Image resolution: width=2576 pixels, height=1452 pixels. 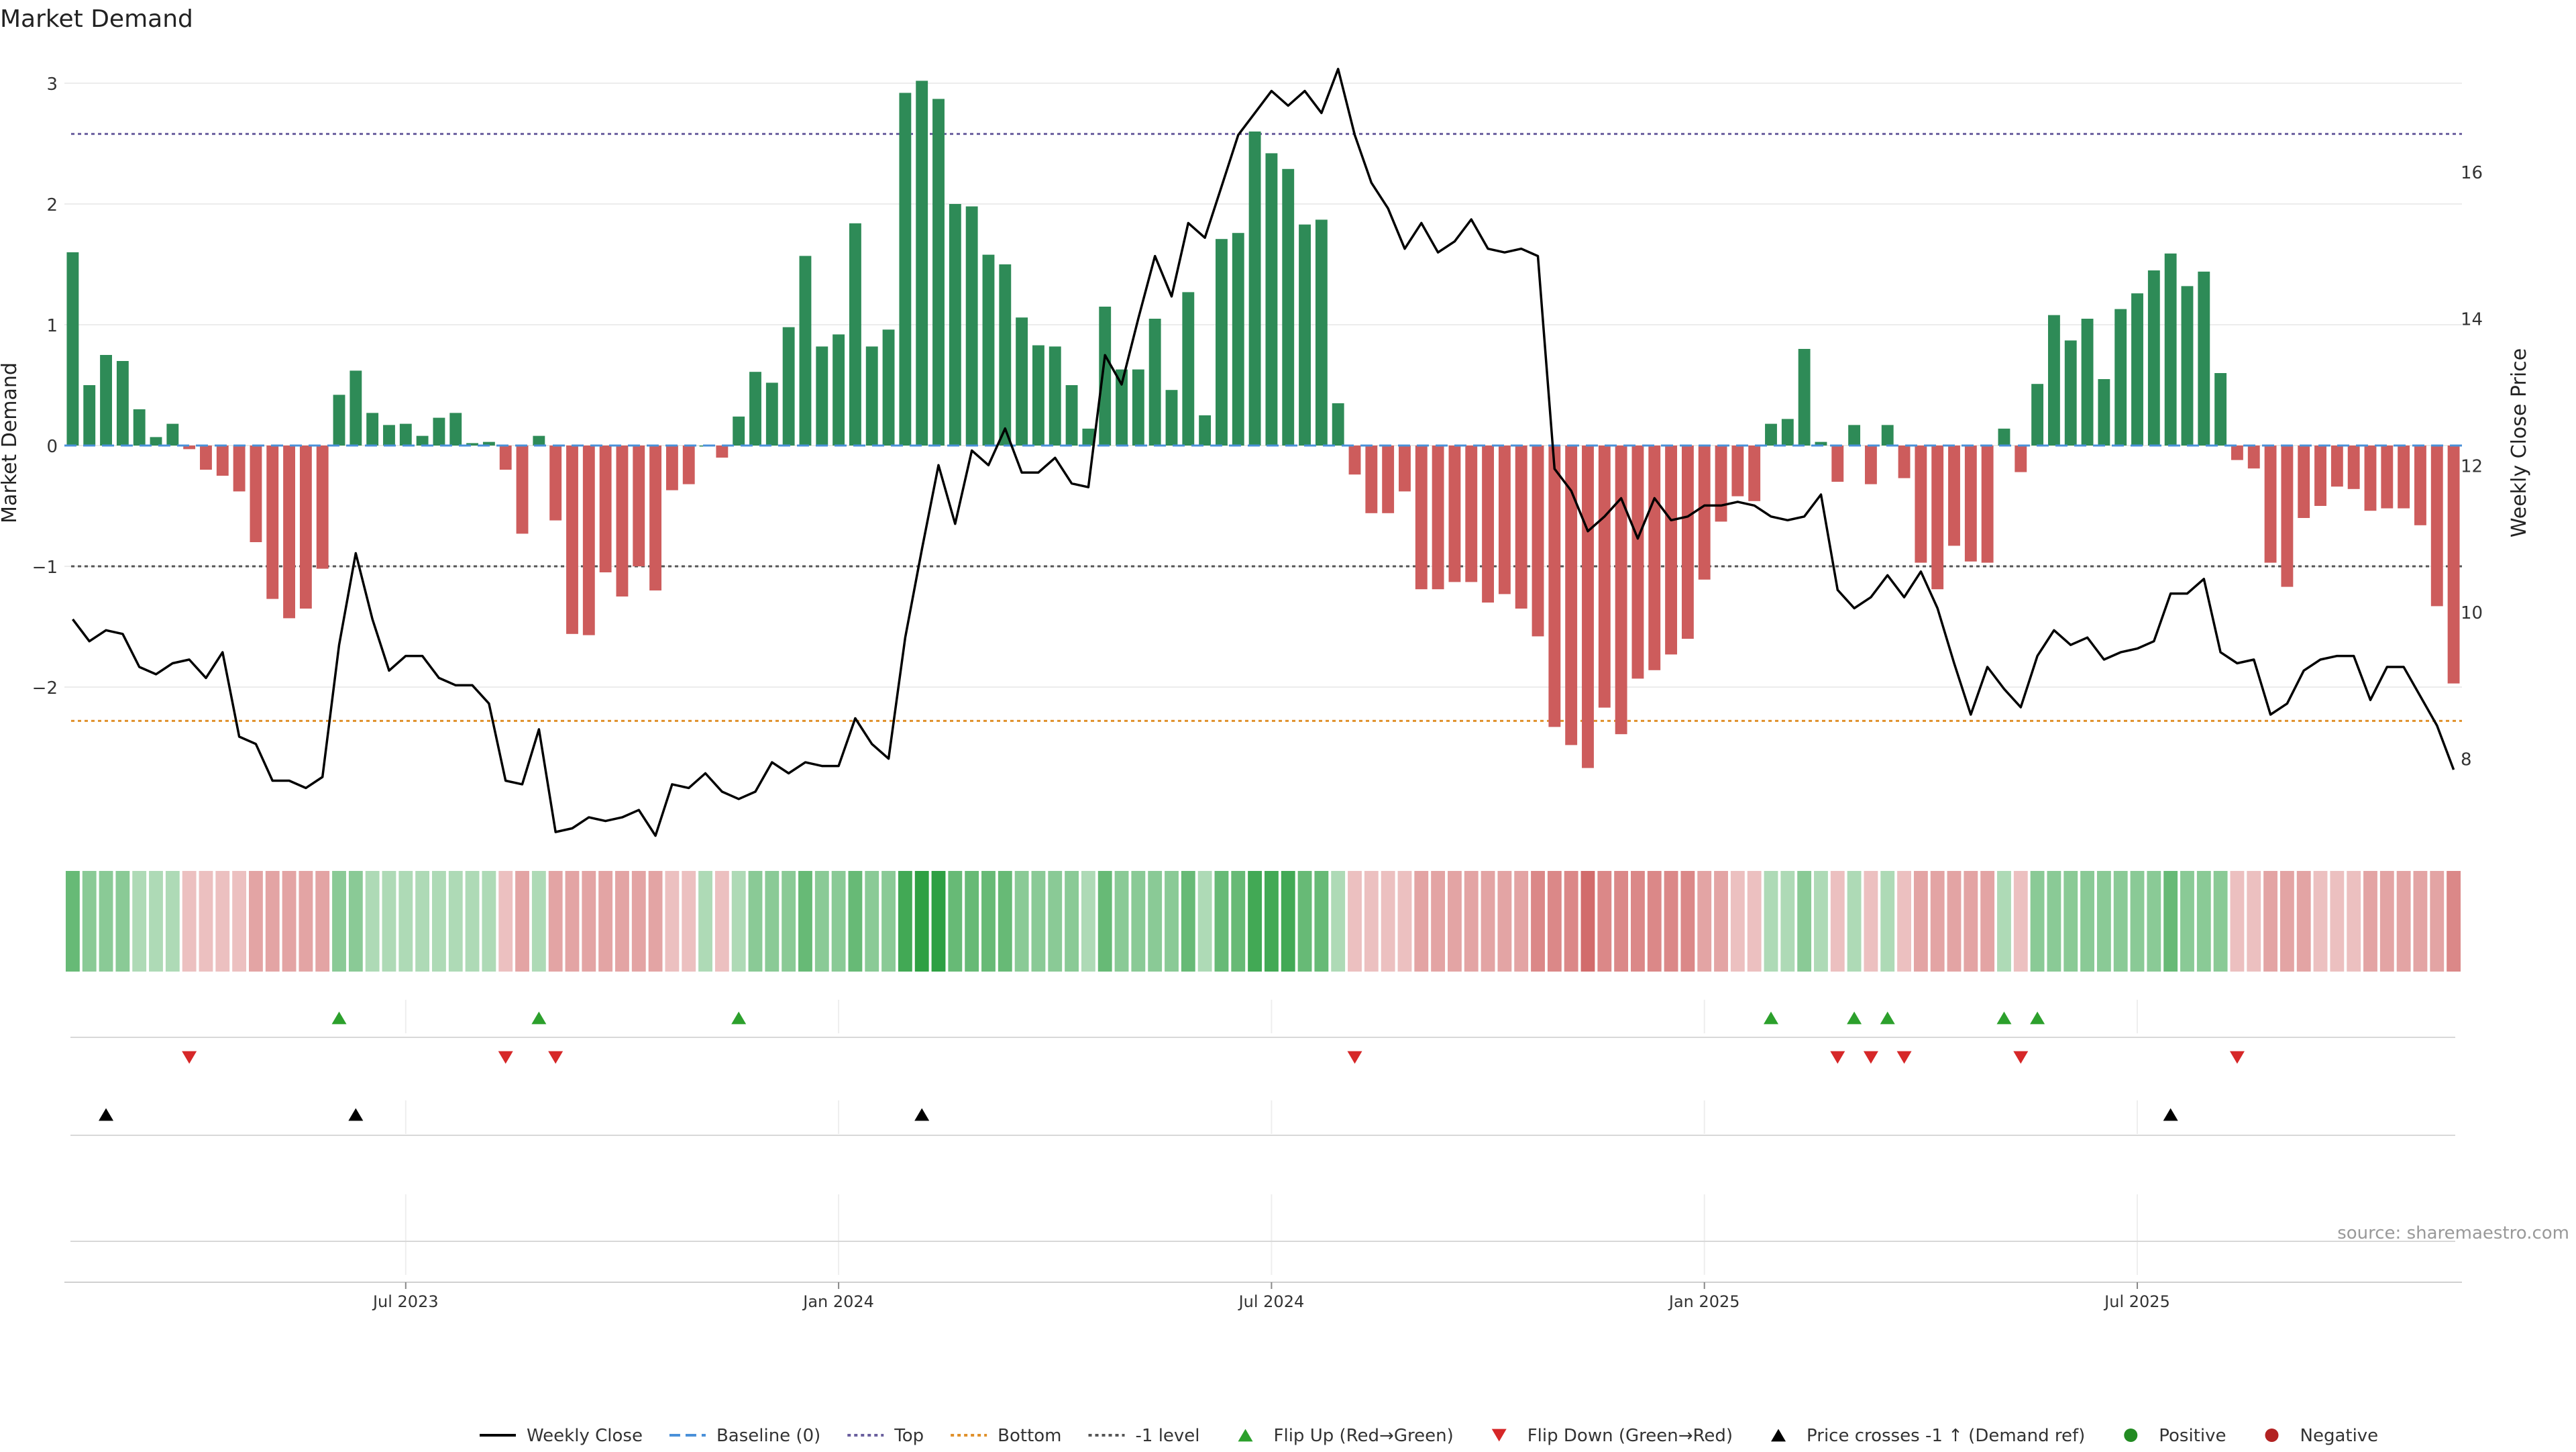 What do you see at coordinates (45, 688) in the screenshot?
I see `y-tick-label: −2` at bounding box center [45, 688].